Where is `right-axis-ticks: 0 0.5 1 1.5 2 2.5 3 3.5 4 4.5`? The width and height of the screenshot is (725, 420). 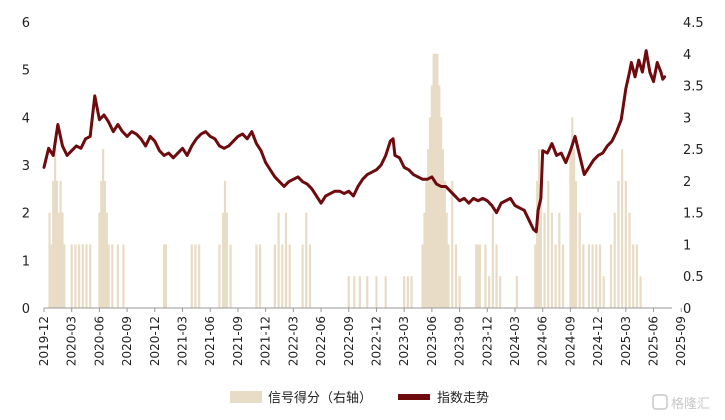 right-axis-ticks: 0 0.5 1 1.5 2 2.5 3 3.5 4 4.5 is located at coordinates (693, 166).